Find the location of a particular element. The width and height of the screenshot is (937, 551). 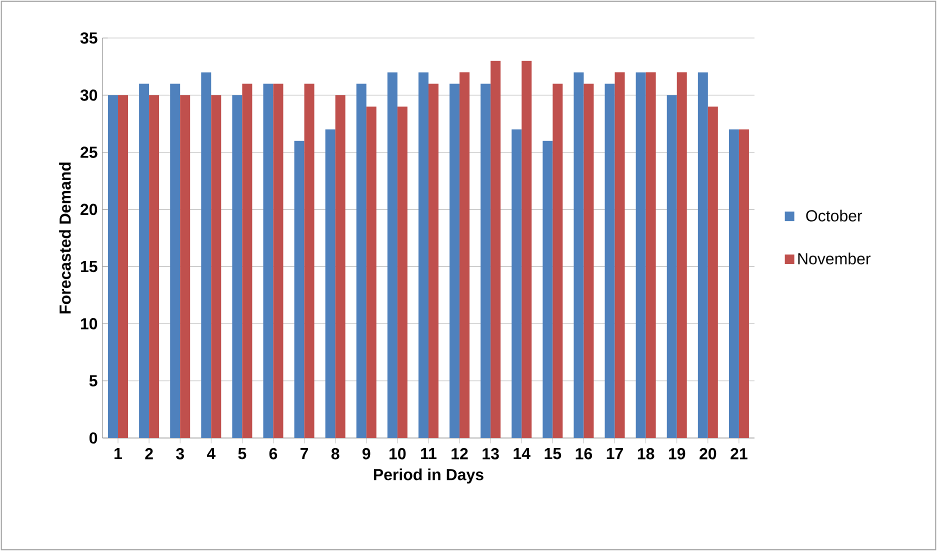

x-tick-label: 9 is located at coordinates (366, 454).